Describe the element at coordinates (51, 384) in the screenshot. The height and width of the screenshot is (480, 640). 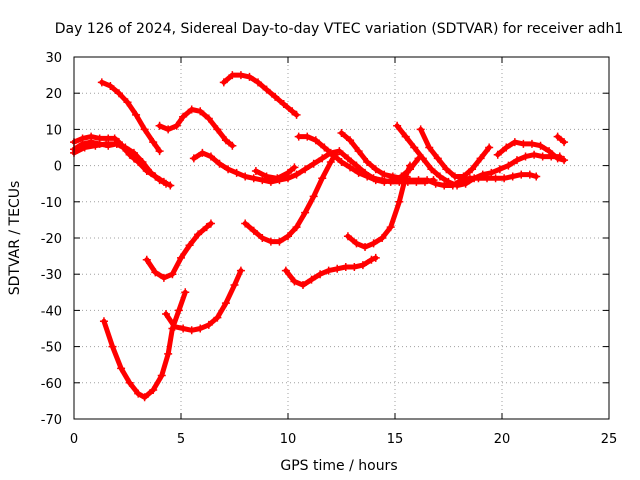
I see `y-tick-label: -60` at that location.